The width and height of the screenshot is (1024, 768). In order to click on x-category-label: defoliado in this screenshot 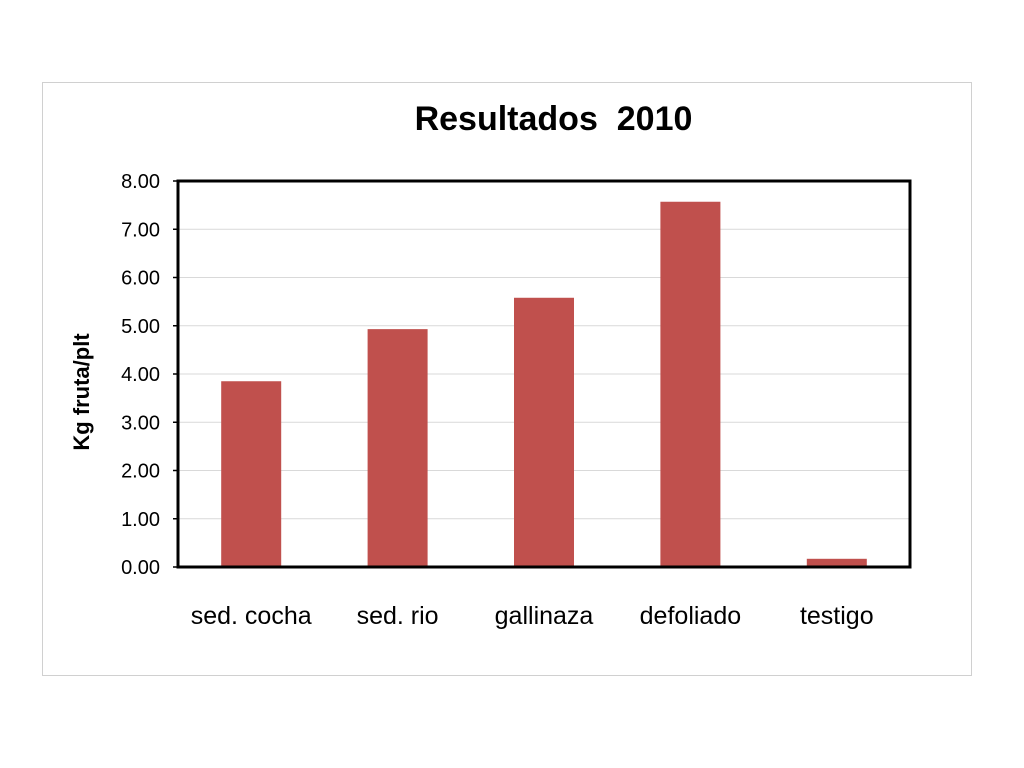, I will do `click(690, 616)`.